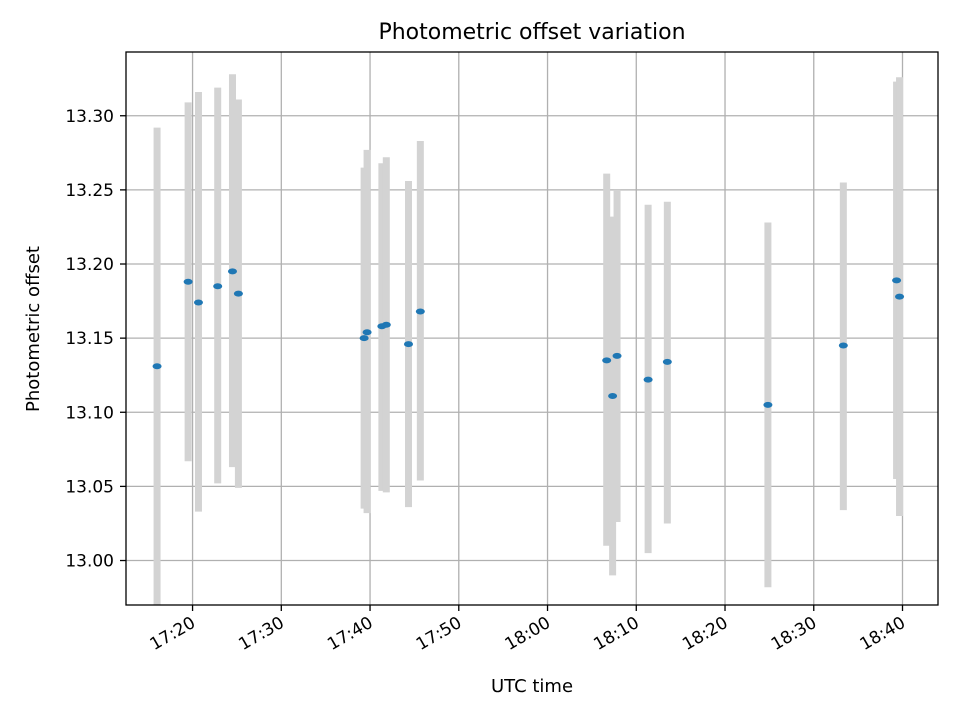 Image resolution: width=960 pixels, height=724 pixels. I want to click on x-tick-label: 18:40, so click(883, 634).